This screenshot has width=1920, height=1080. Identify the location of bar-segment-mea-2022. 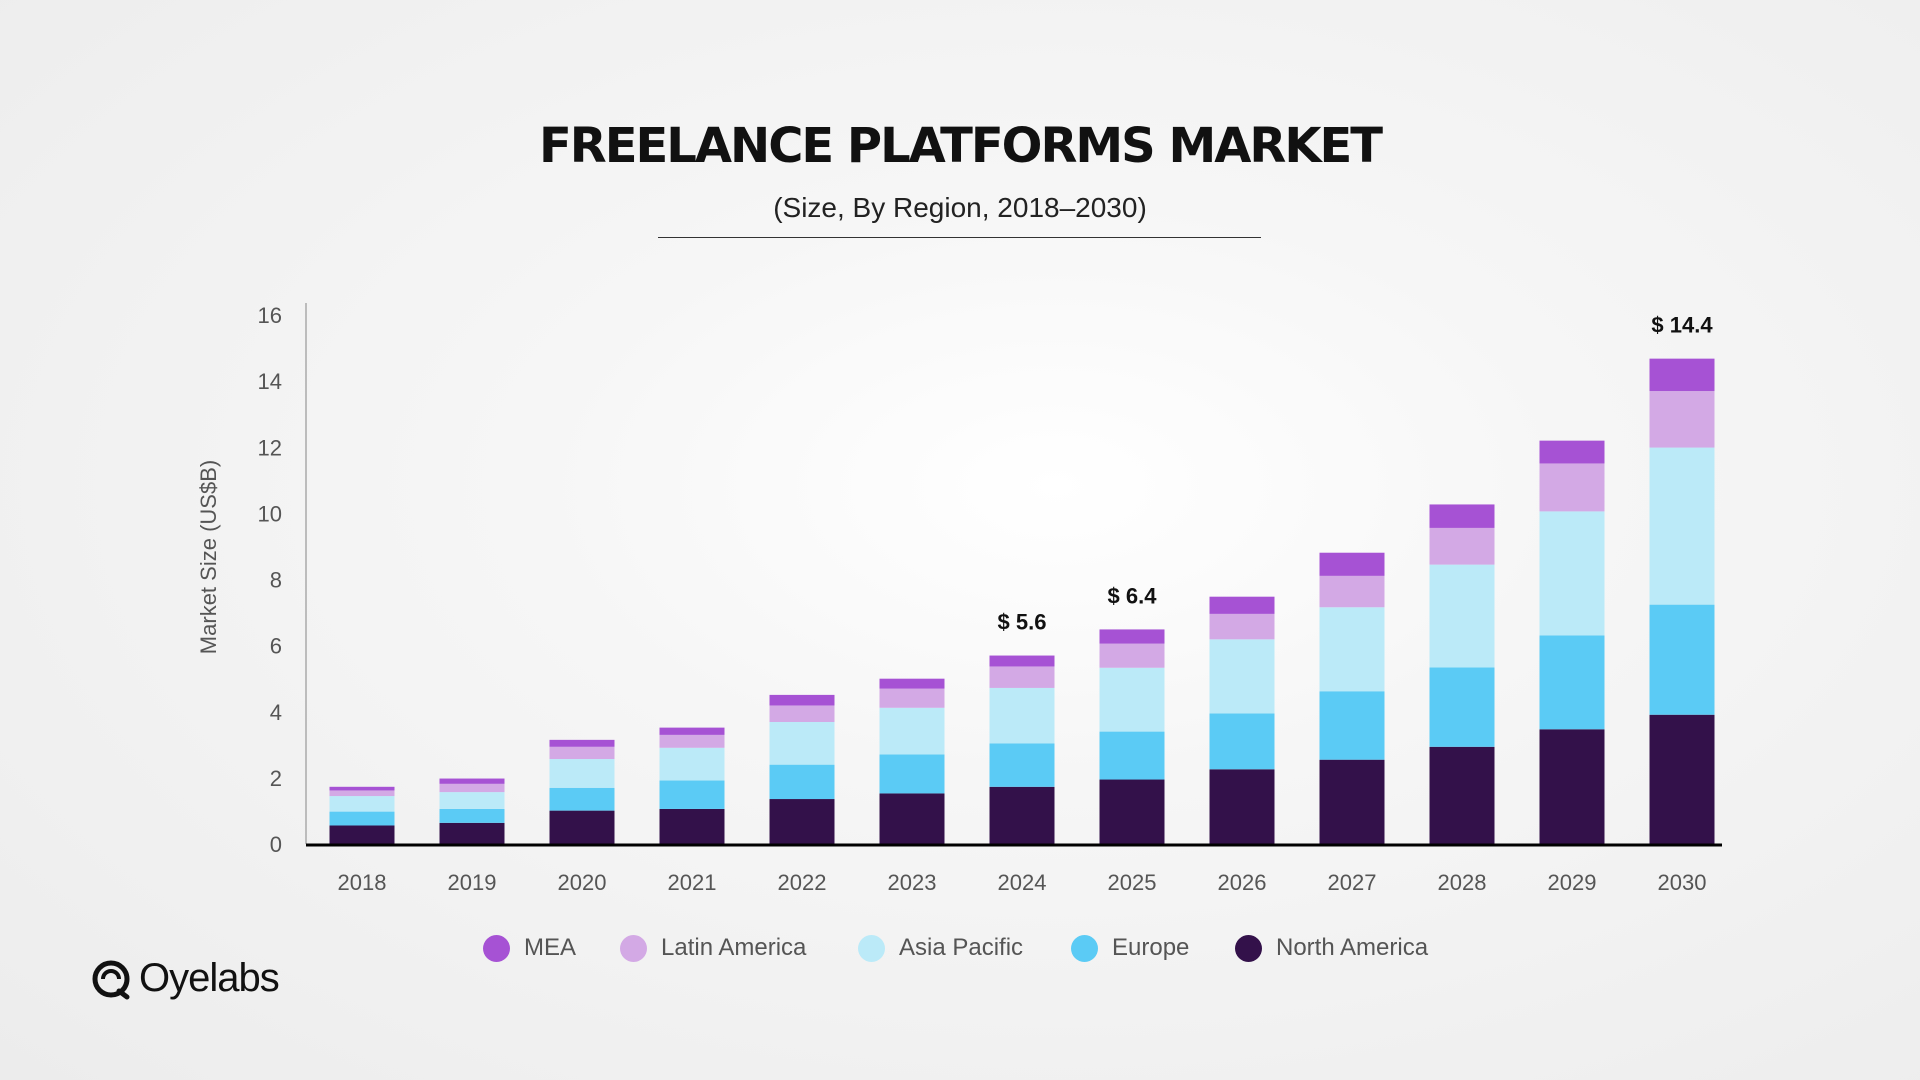
(802, 700).